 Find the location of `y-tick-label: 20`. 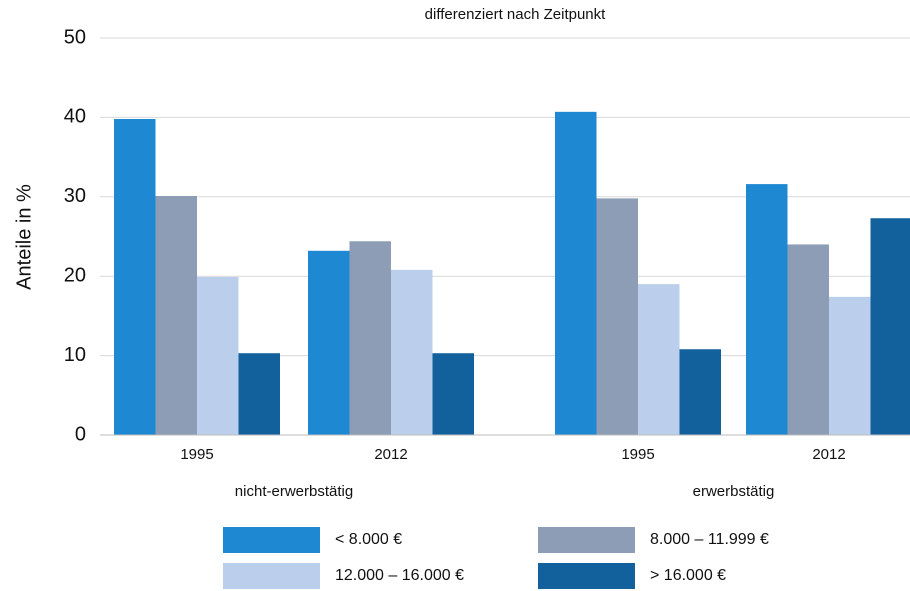

y-tick-label: 20 is located at coordinates (75, 275).